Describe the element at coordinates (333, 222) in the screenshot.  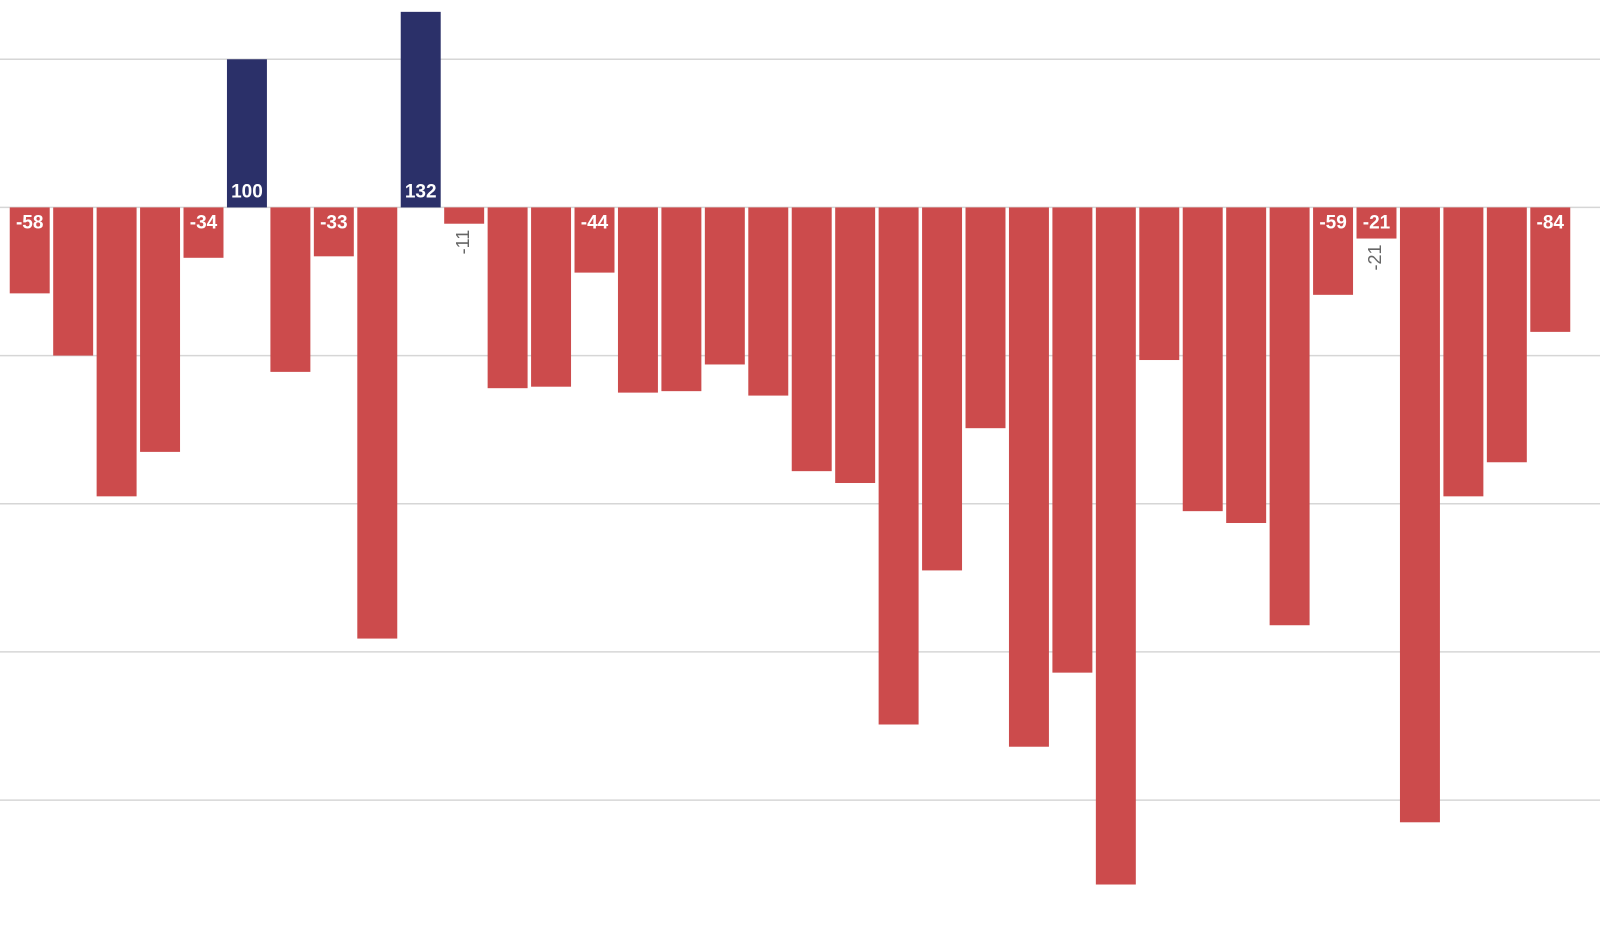
I see `value-label: -33` at that location.